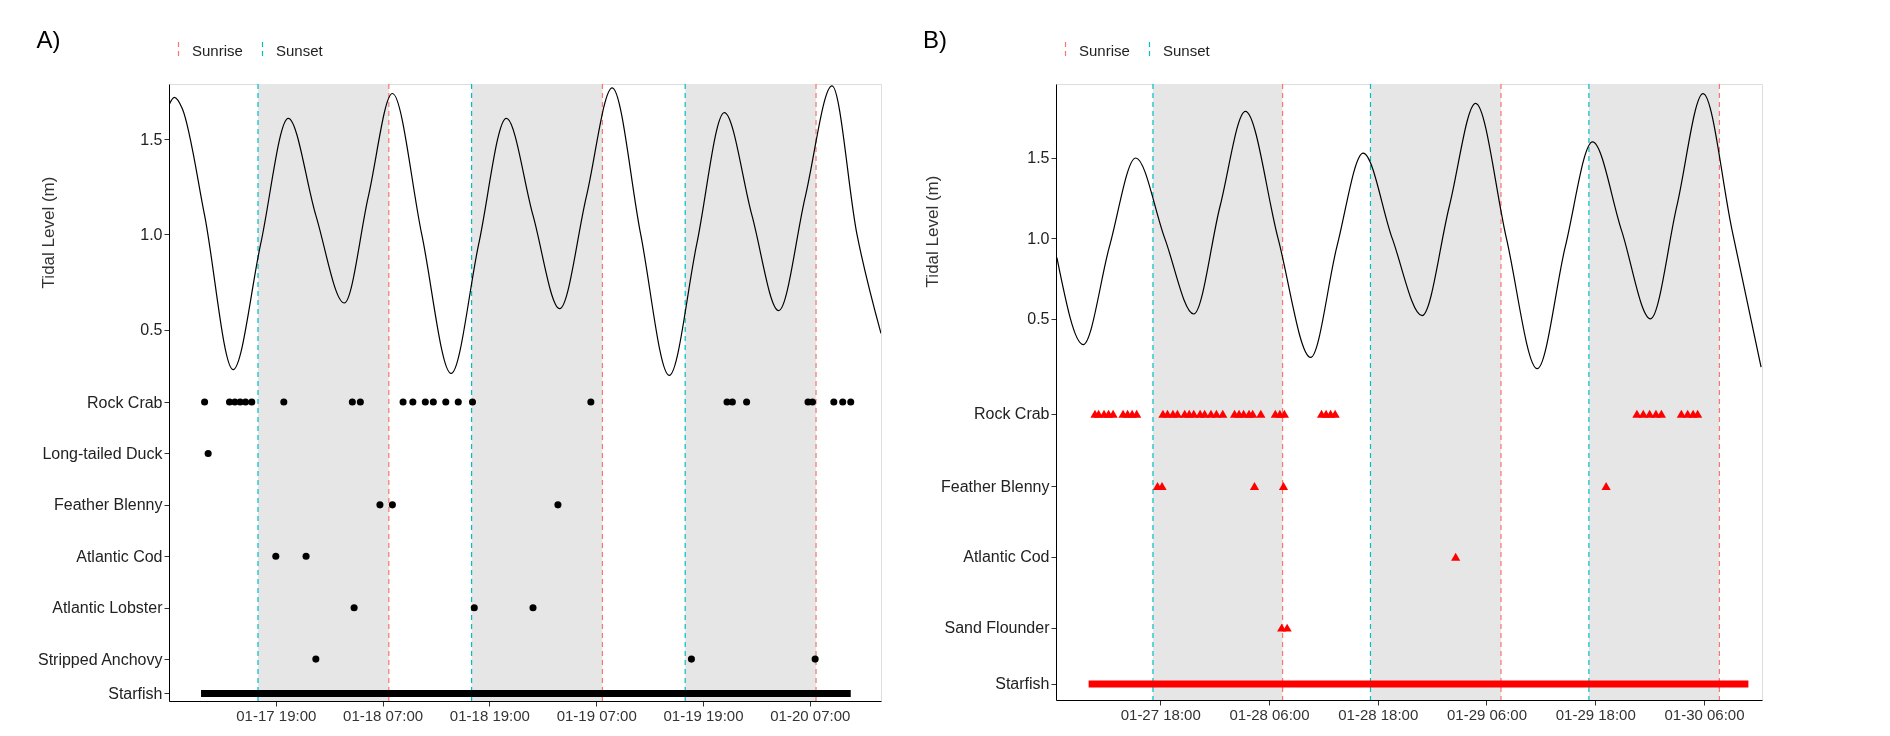 The width and height of the screenshot is (1890, 736). Describe the element at coordinates (1595, 714) in the screenshot. I see `x-tick-label: 01-29 18:00` at that location.